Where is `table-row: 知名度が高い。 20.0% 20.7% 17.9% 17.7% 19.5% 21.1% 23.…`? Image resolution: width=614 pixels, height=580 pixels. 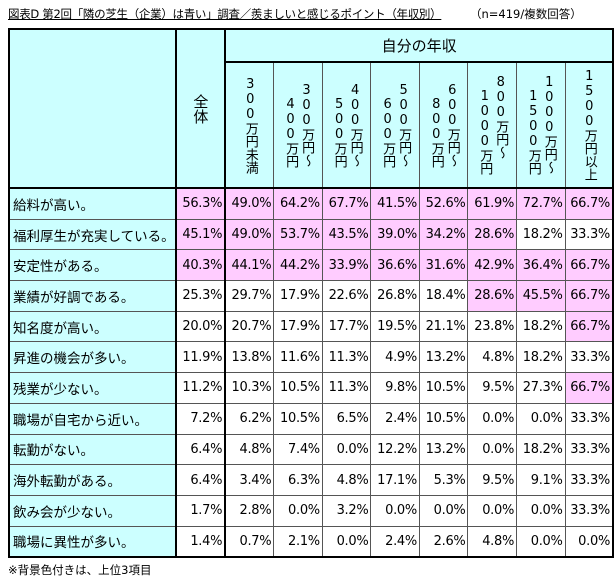 table-row: 知名度が高い。 20.0% 20.7% 17.9% 17.7% 19.5% 21.1% 23.… is located at coordinates (311, 326).